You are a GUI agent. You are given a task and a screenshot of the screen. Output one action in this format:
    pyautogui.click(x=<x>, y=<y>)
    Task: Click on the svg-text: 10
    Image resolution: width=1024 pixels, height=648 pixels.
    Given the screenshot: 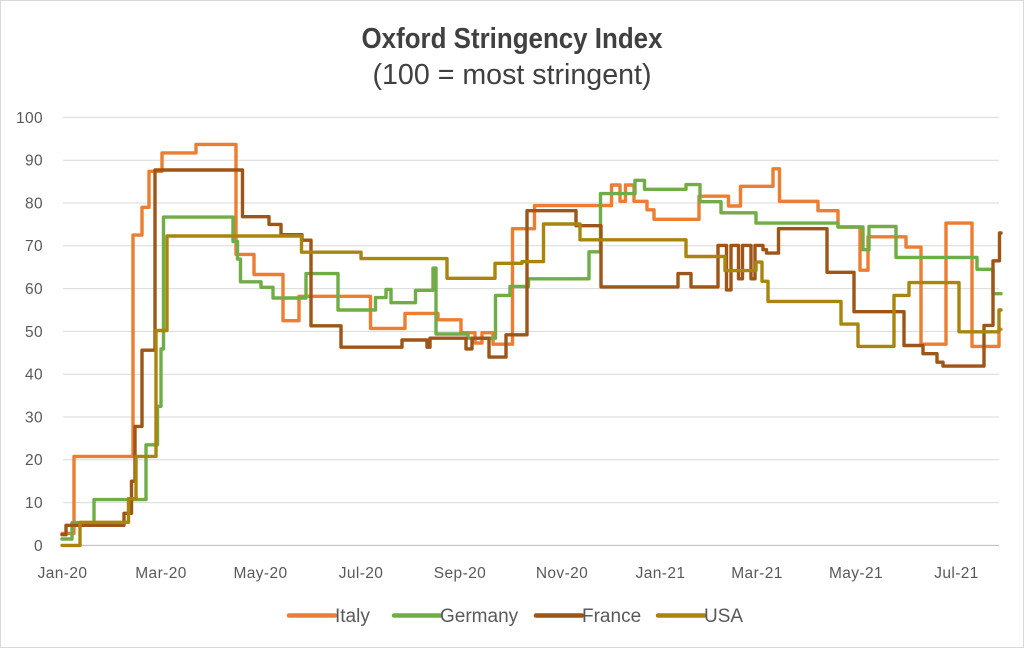 What is the action you would take?
    pyautogui.click(x=34, y=503)
    